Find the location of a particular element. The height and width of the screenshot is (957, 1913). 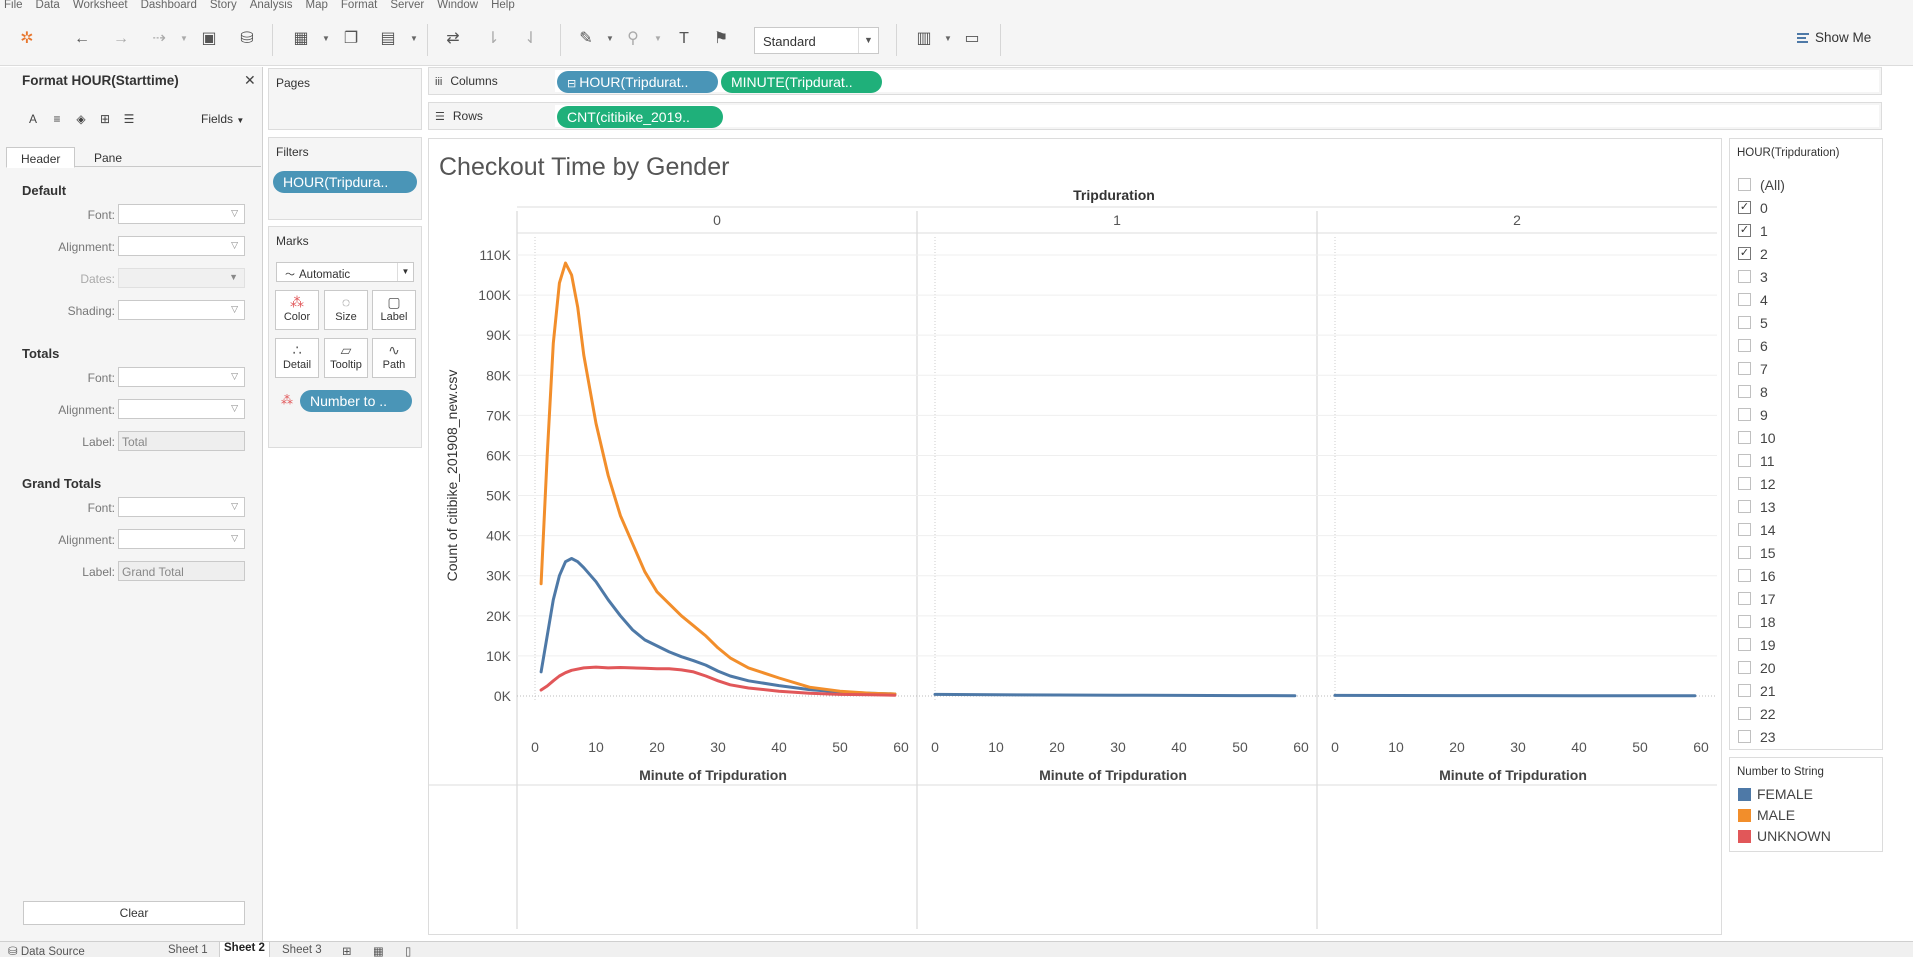

hour-filter-item: 9 is located at coordinates (1753, 414).